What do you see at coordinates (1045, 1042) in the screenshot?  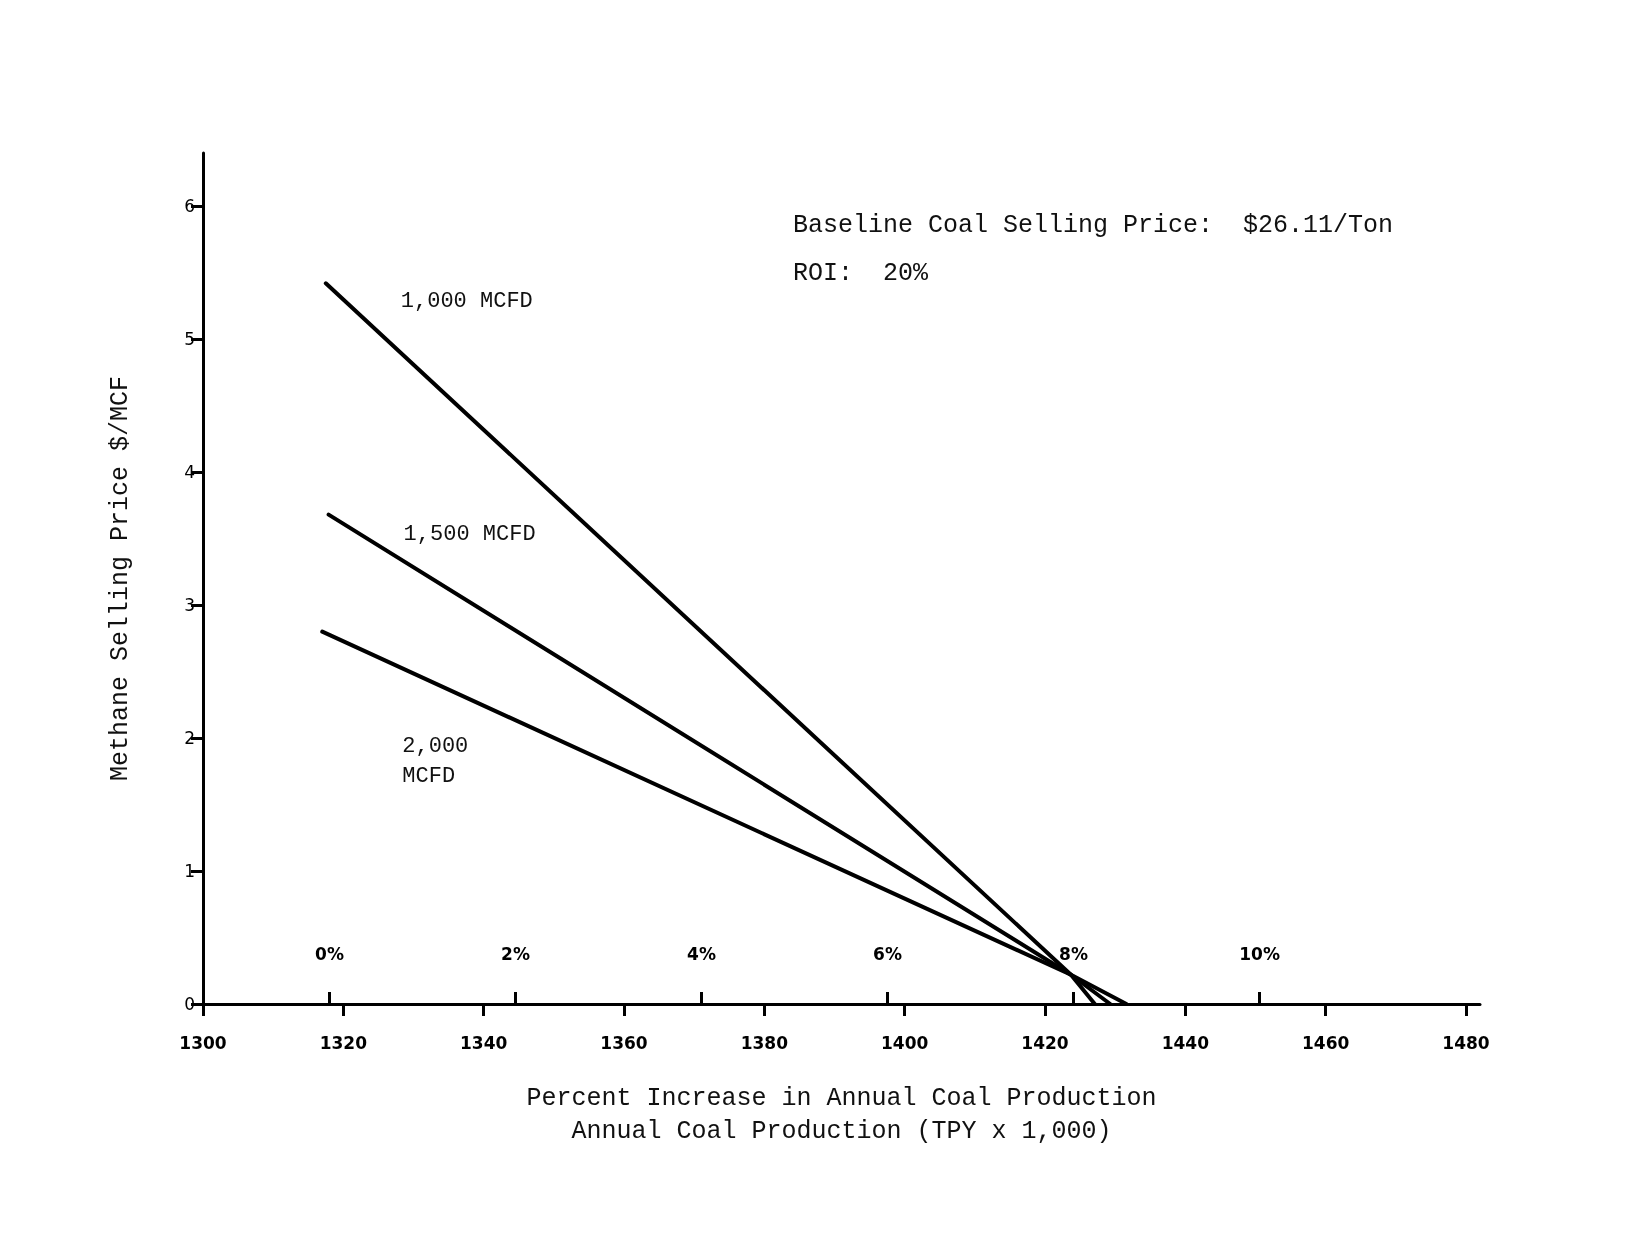 I see `x-tick-label: 1420` at bounding box center [1045, 1042].